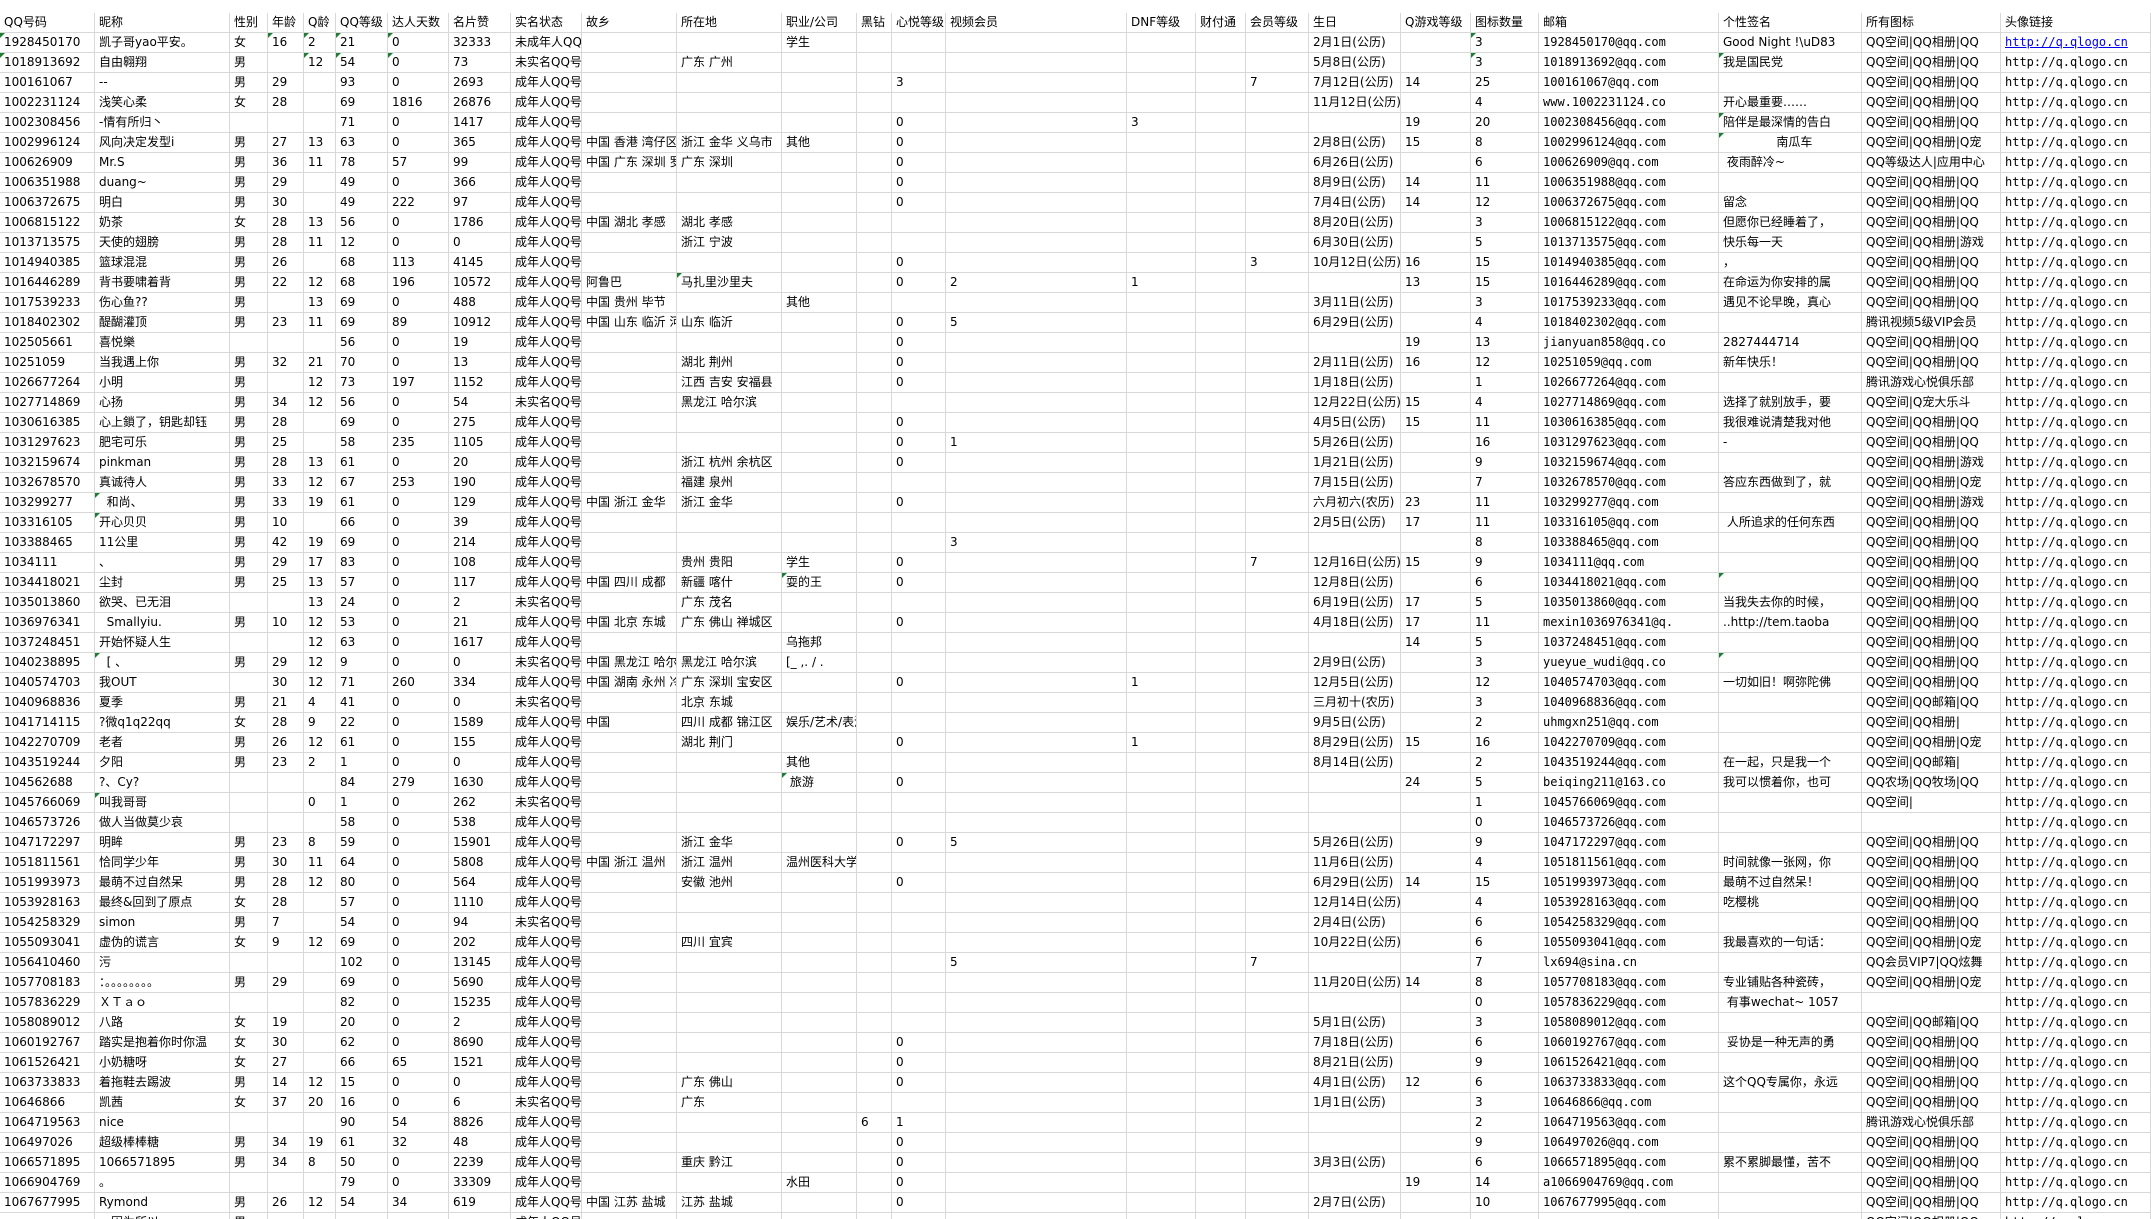 The width and height of the screenshot is (2151, 1219). Describe the element at coordinates (47, 583) in the screenshot. I see `cell-qq: 1034418021` at that location.